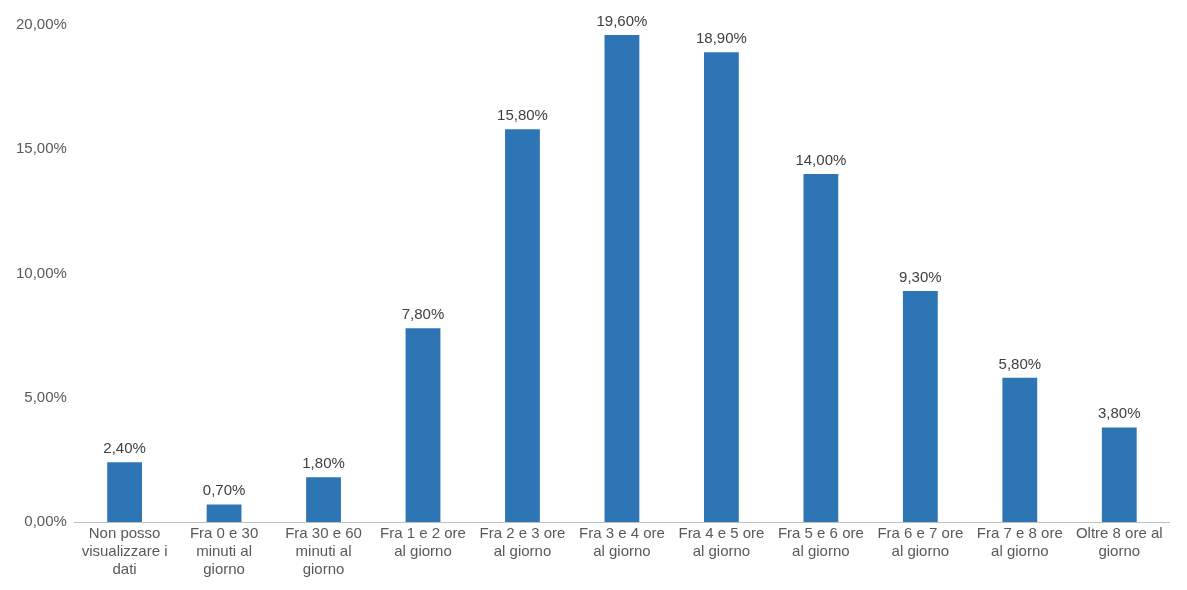  What do you see at coordinates (45, 396) in the screenshot?
I see `y-tick-label: 5,00%` at bounding box center [45, 396].